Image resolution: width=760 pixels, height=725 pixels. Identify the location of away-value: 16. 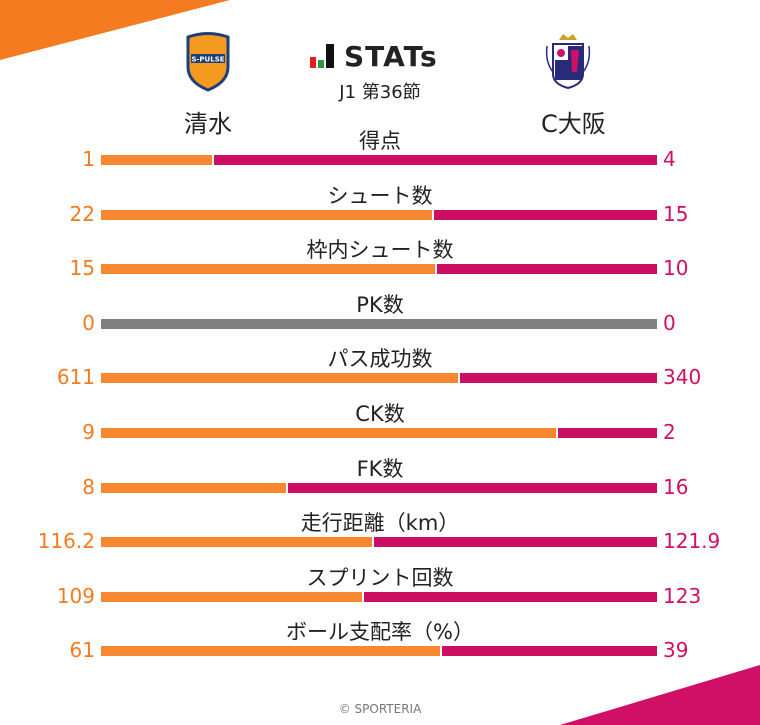
(676, 486).